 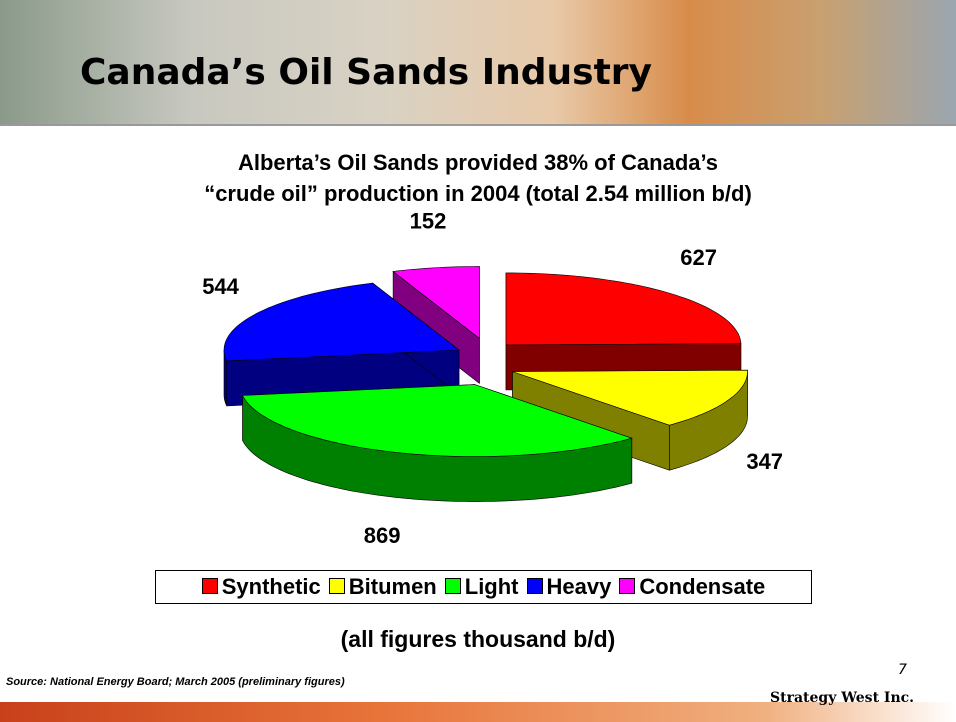 What do you see at coordinates (698, 257) in the screenshot?
I see `data-label: 627` at bounding box center [698, 257].